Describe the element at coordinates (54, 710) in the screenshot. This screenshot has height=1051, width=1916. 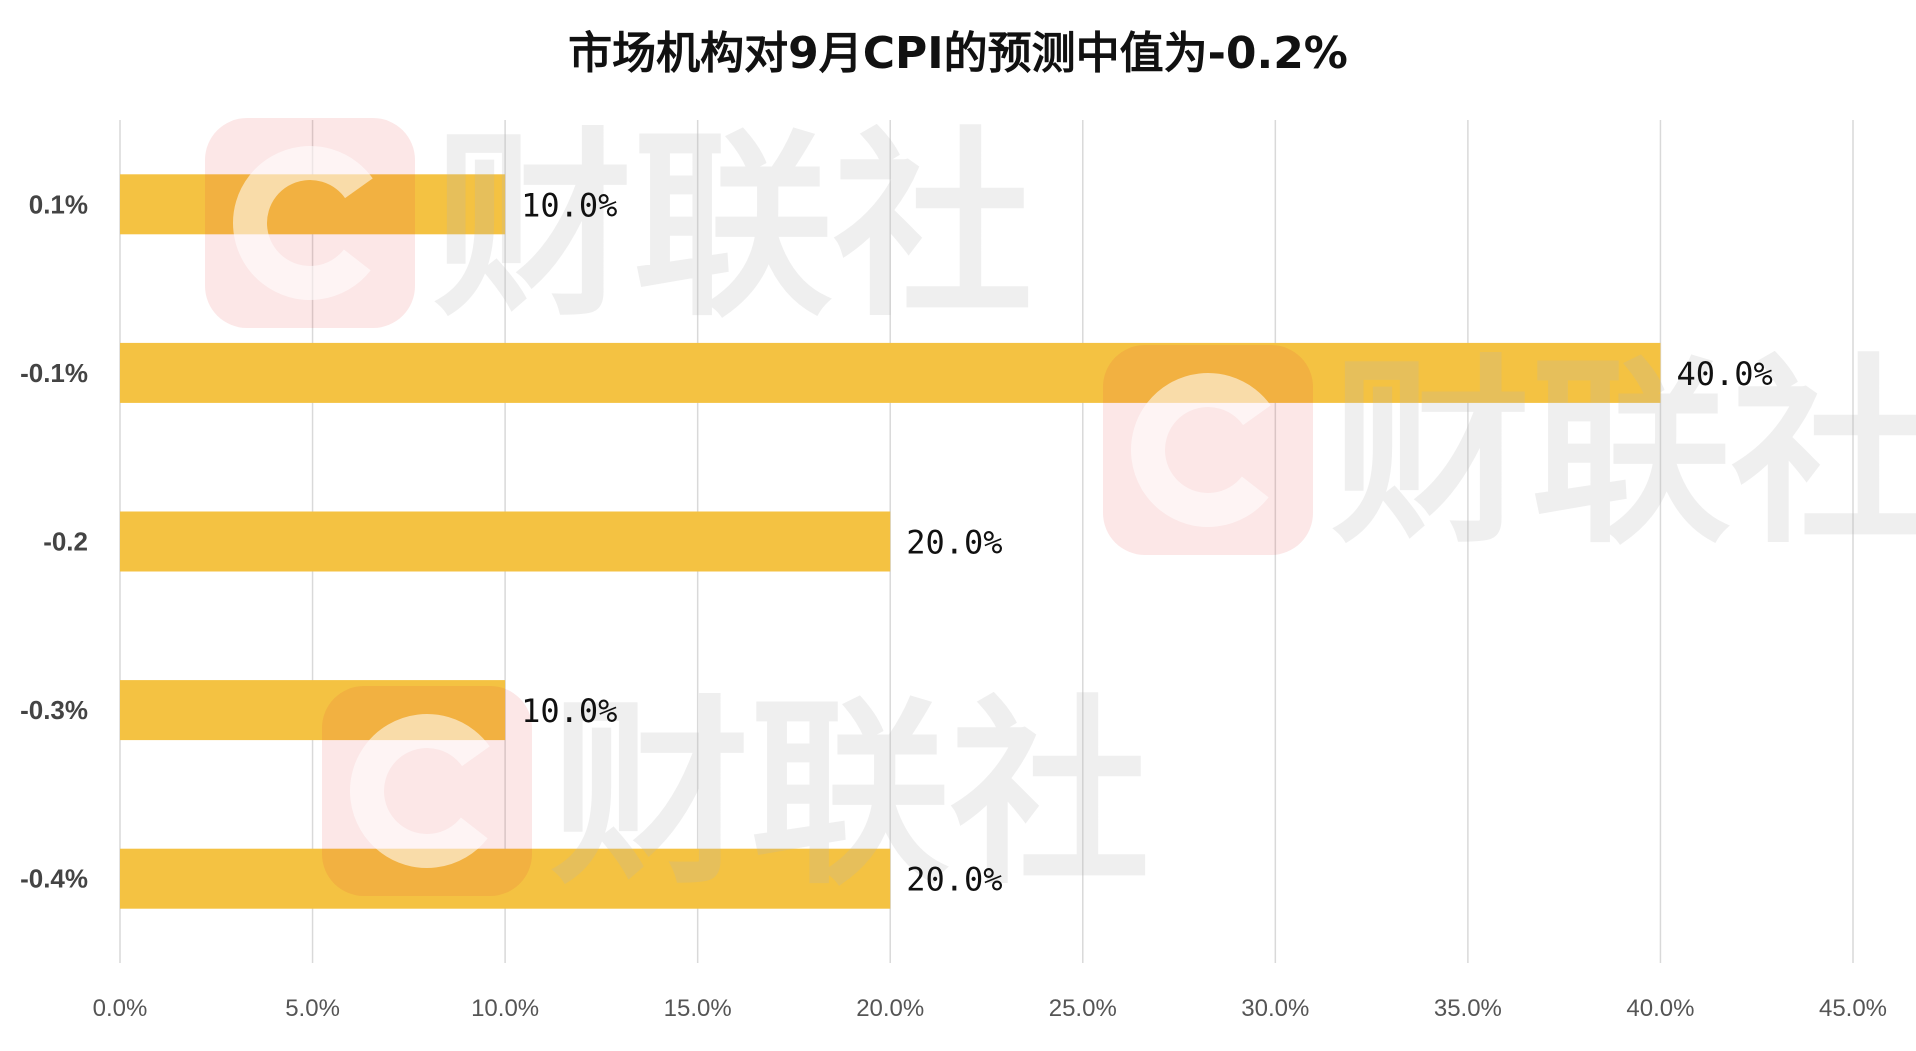
I see `category-label: -0.3%` at that location.